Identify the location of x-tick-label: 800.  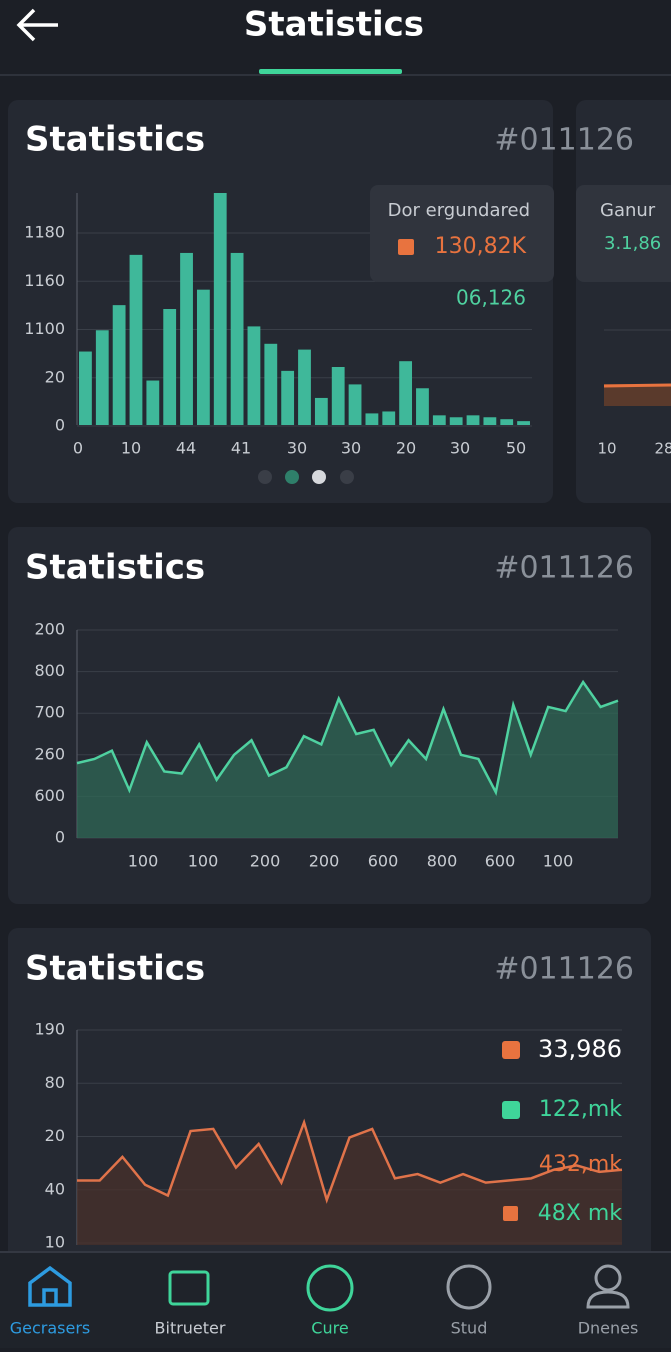
(442, 861).